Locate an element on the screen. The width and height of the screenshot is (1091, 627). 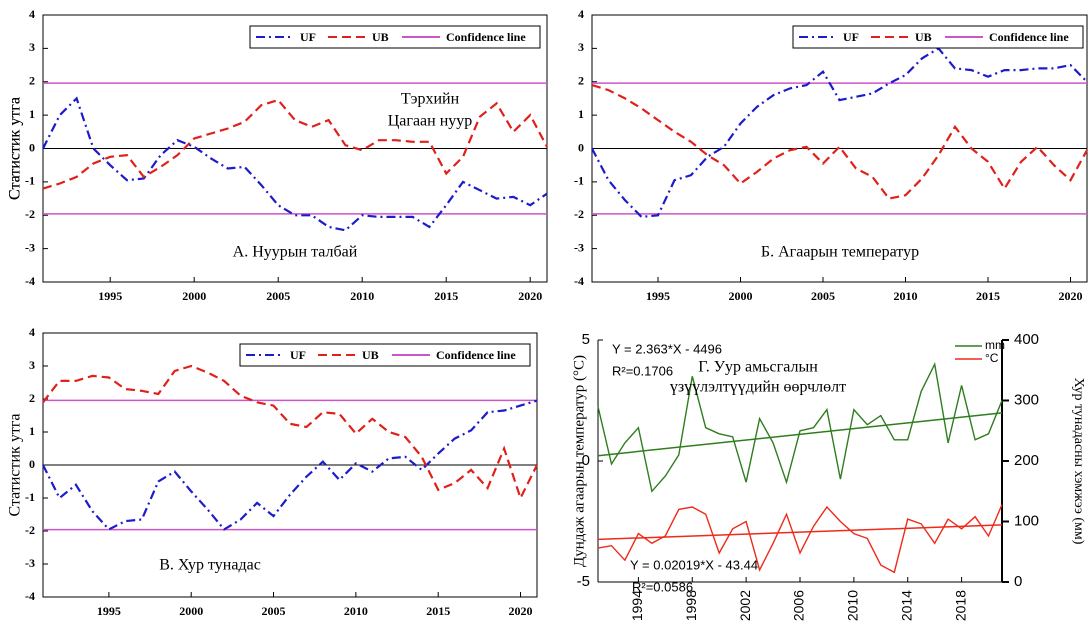
y2-tick-label: 400 is located at coordinates (1026, 339).